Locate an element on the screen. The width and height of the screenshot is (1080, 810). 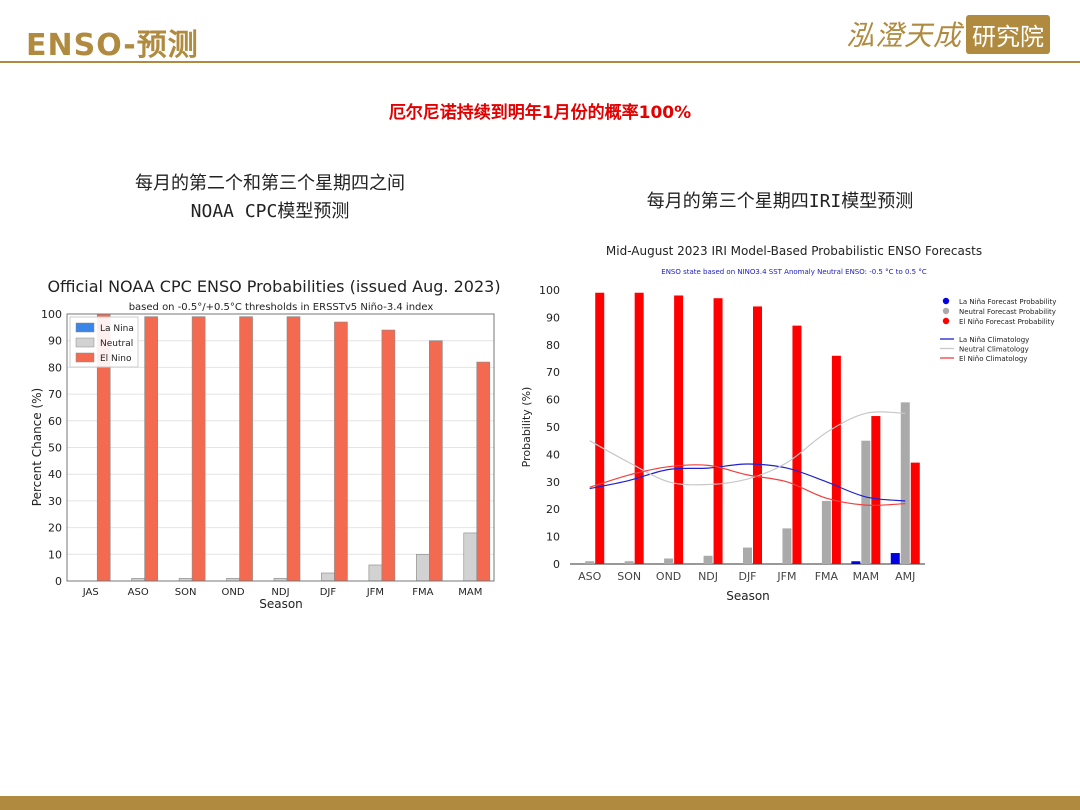
left-caption-line-2: NOAA CPC模型预测 is located at coordinates (270, 211).